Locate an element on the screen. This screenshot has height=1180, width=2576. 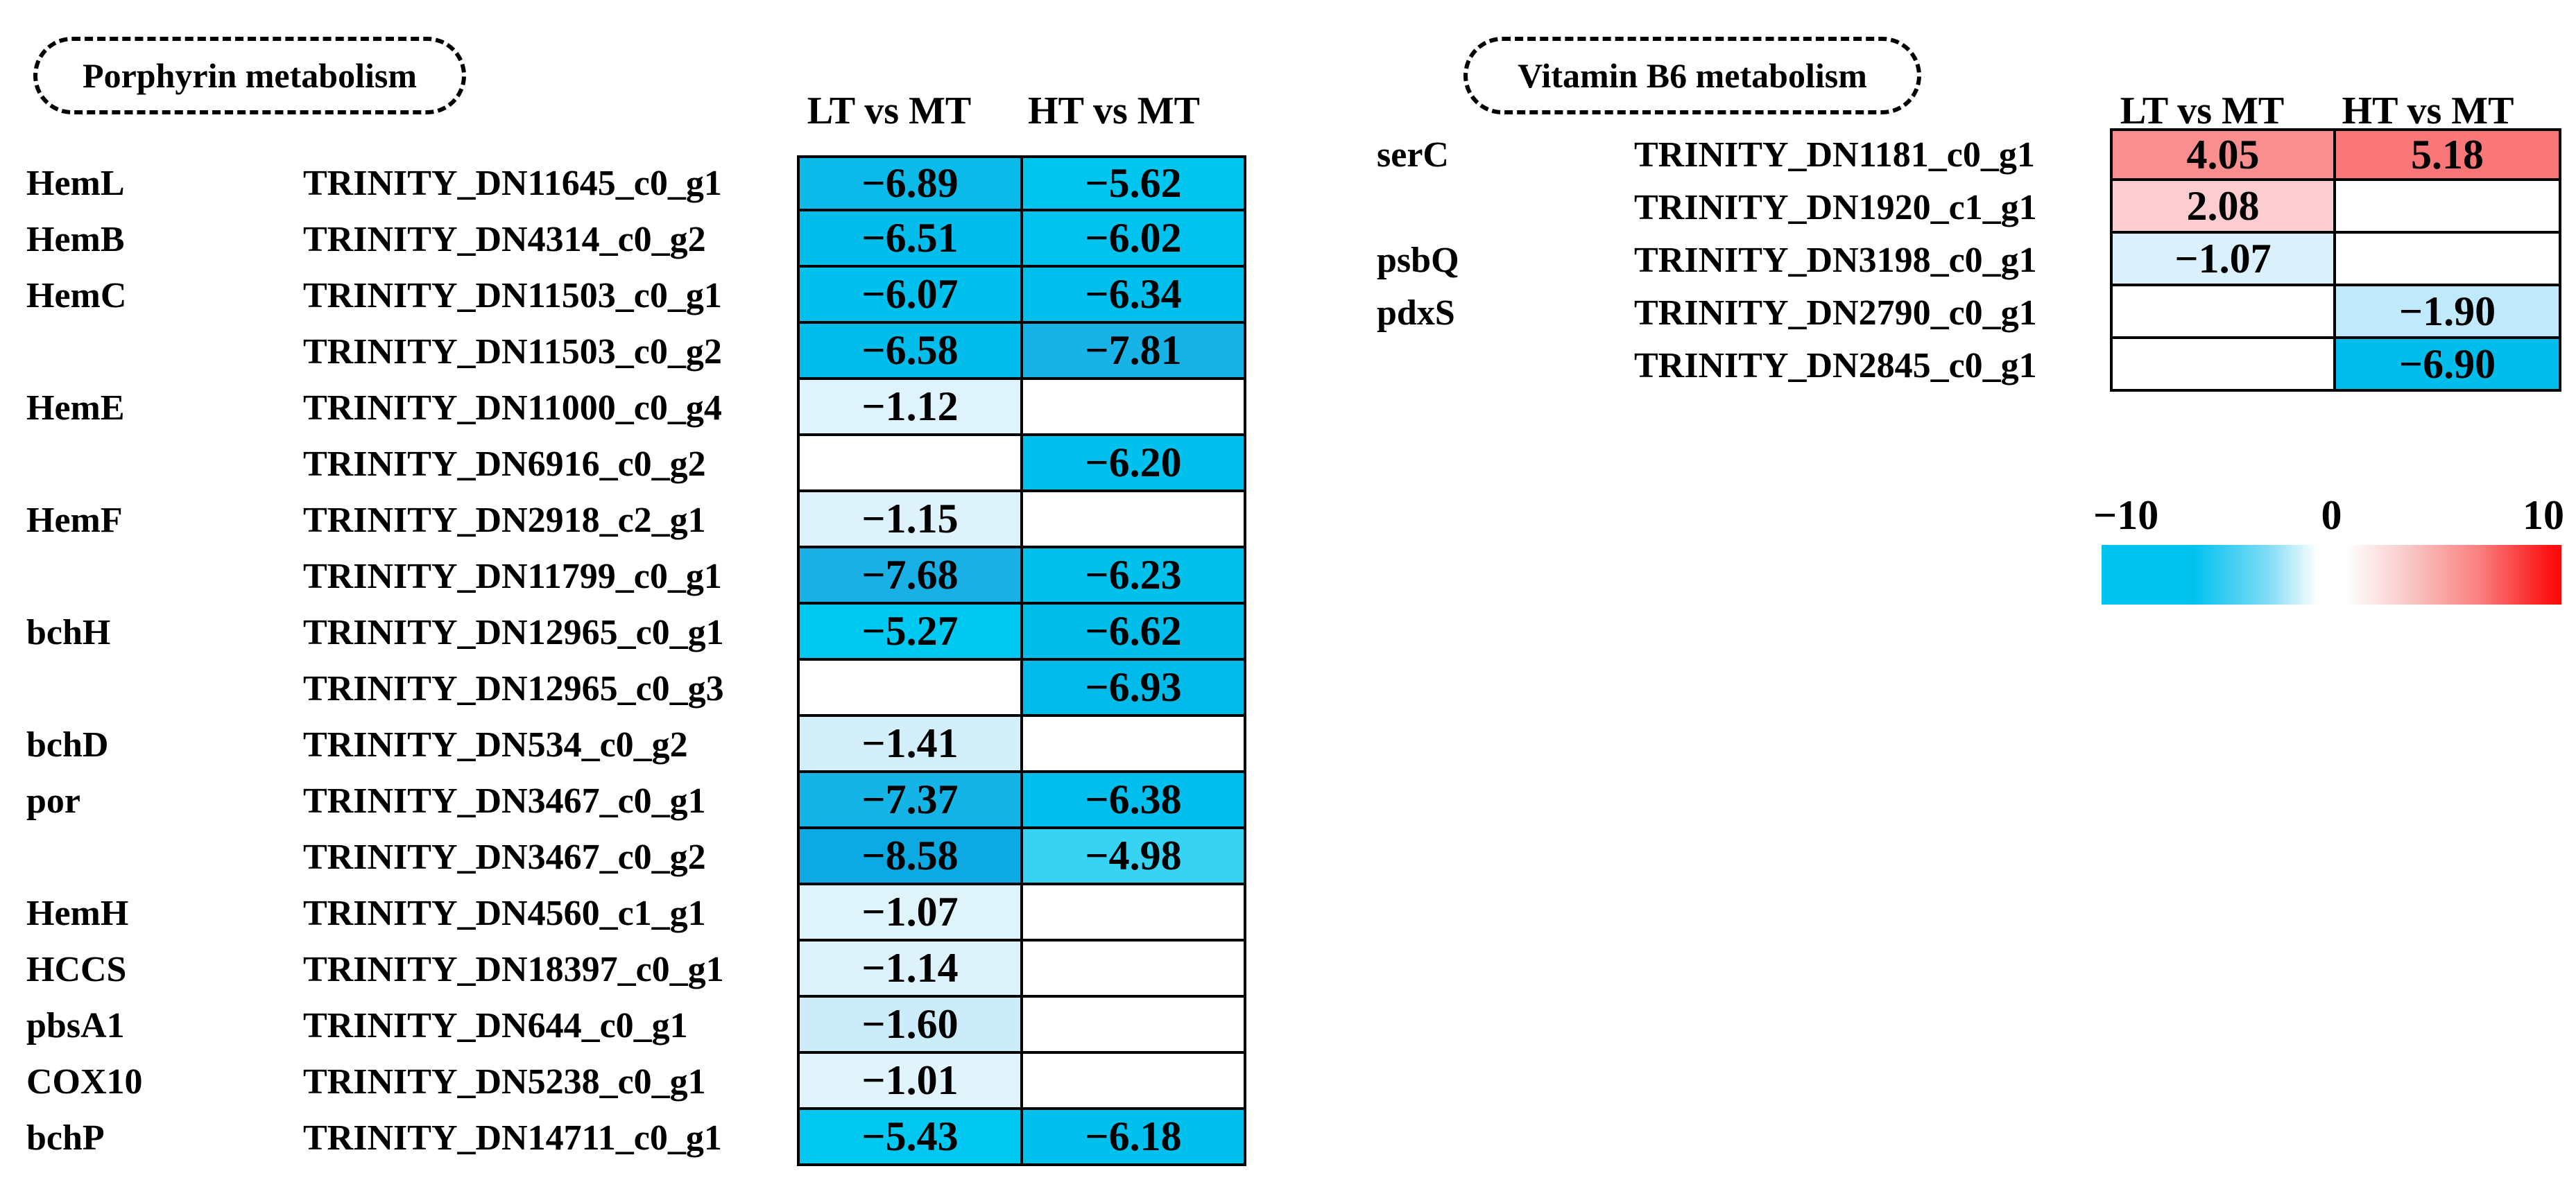
gene-symbol: bchP is located at coordinates (65, 1138).